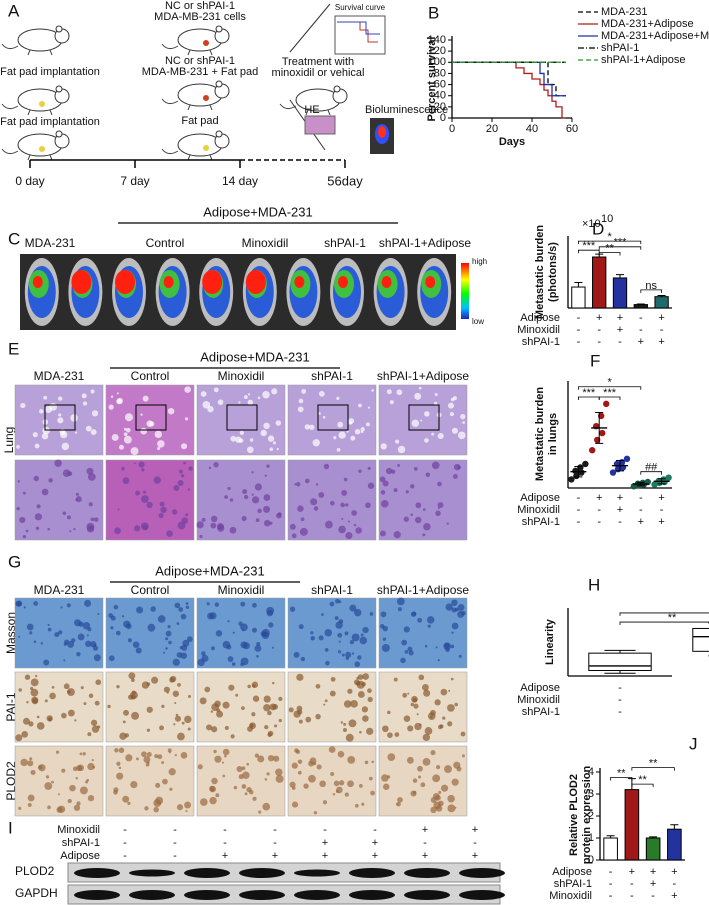  I want to click on y-axis-label: Metastatic burden, so click(540, 434).